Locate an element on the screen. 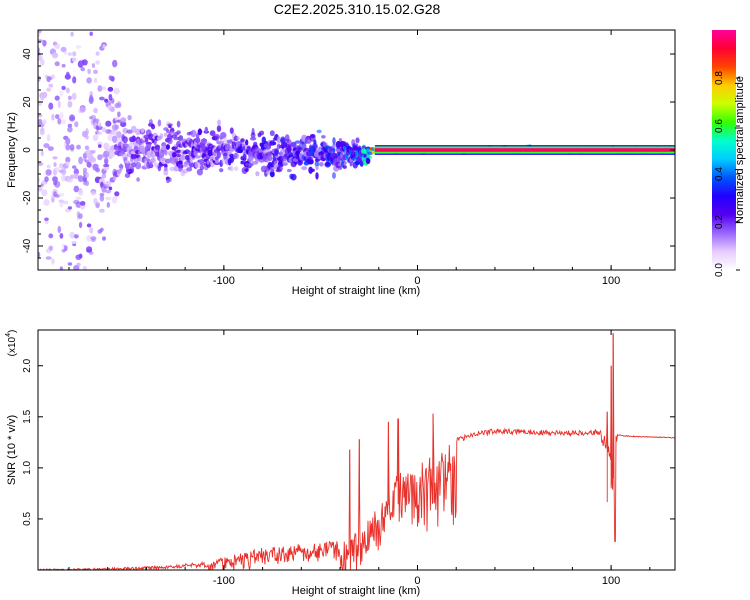 Image resolution: width=750 pixels, height=600 pixels. y-tick-label: -20 is located at coordinates (27, 197).